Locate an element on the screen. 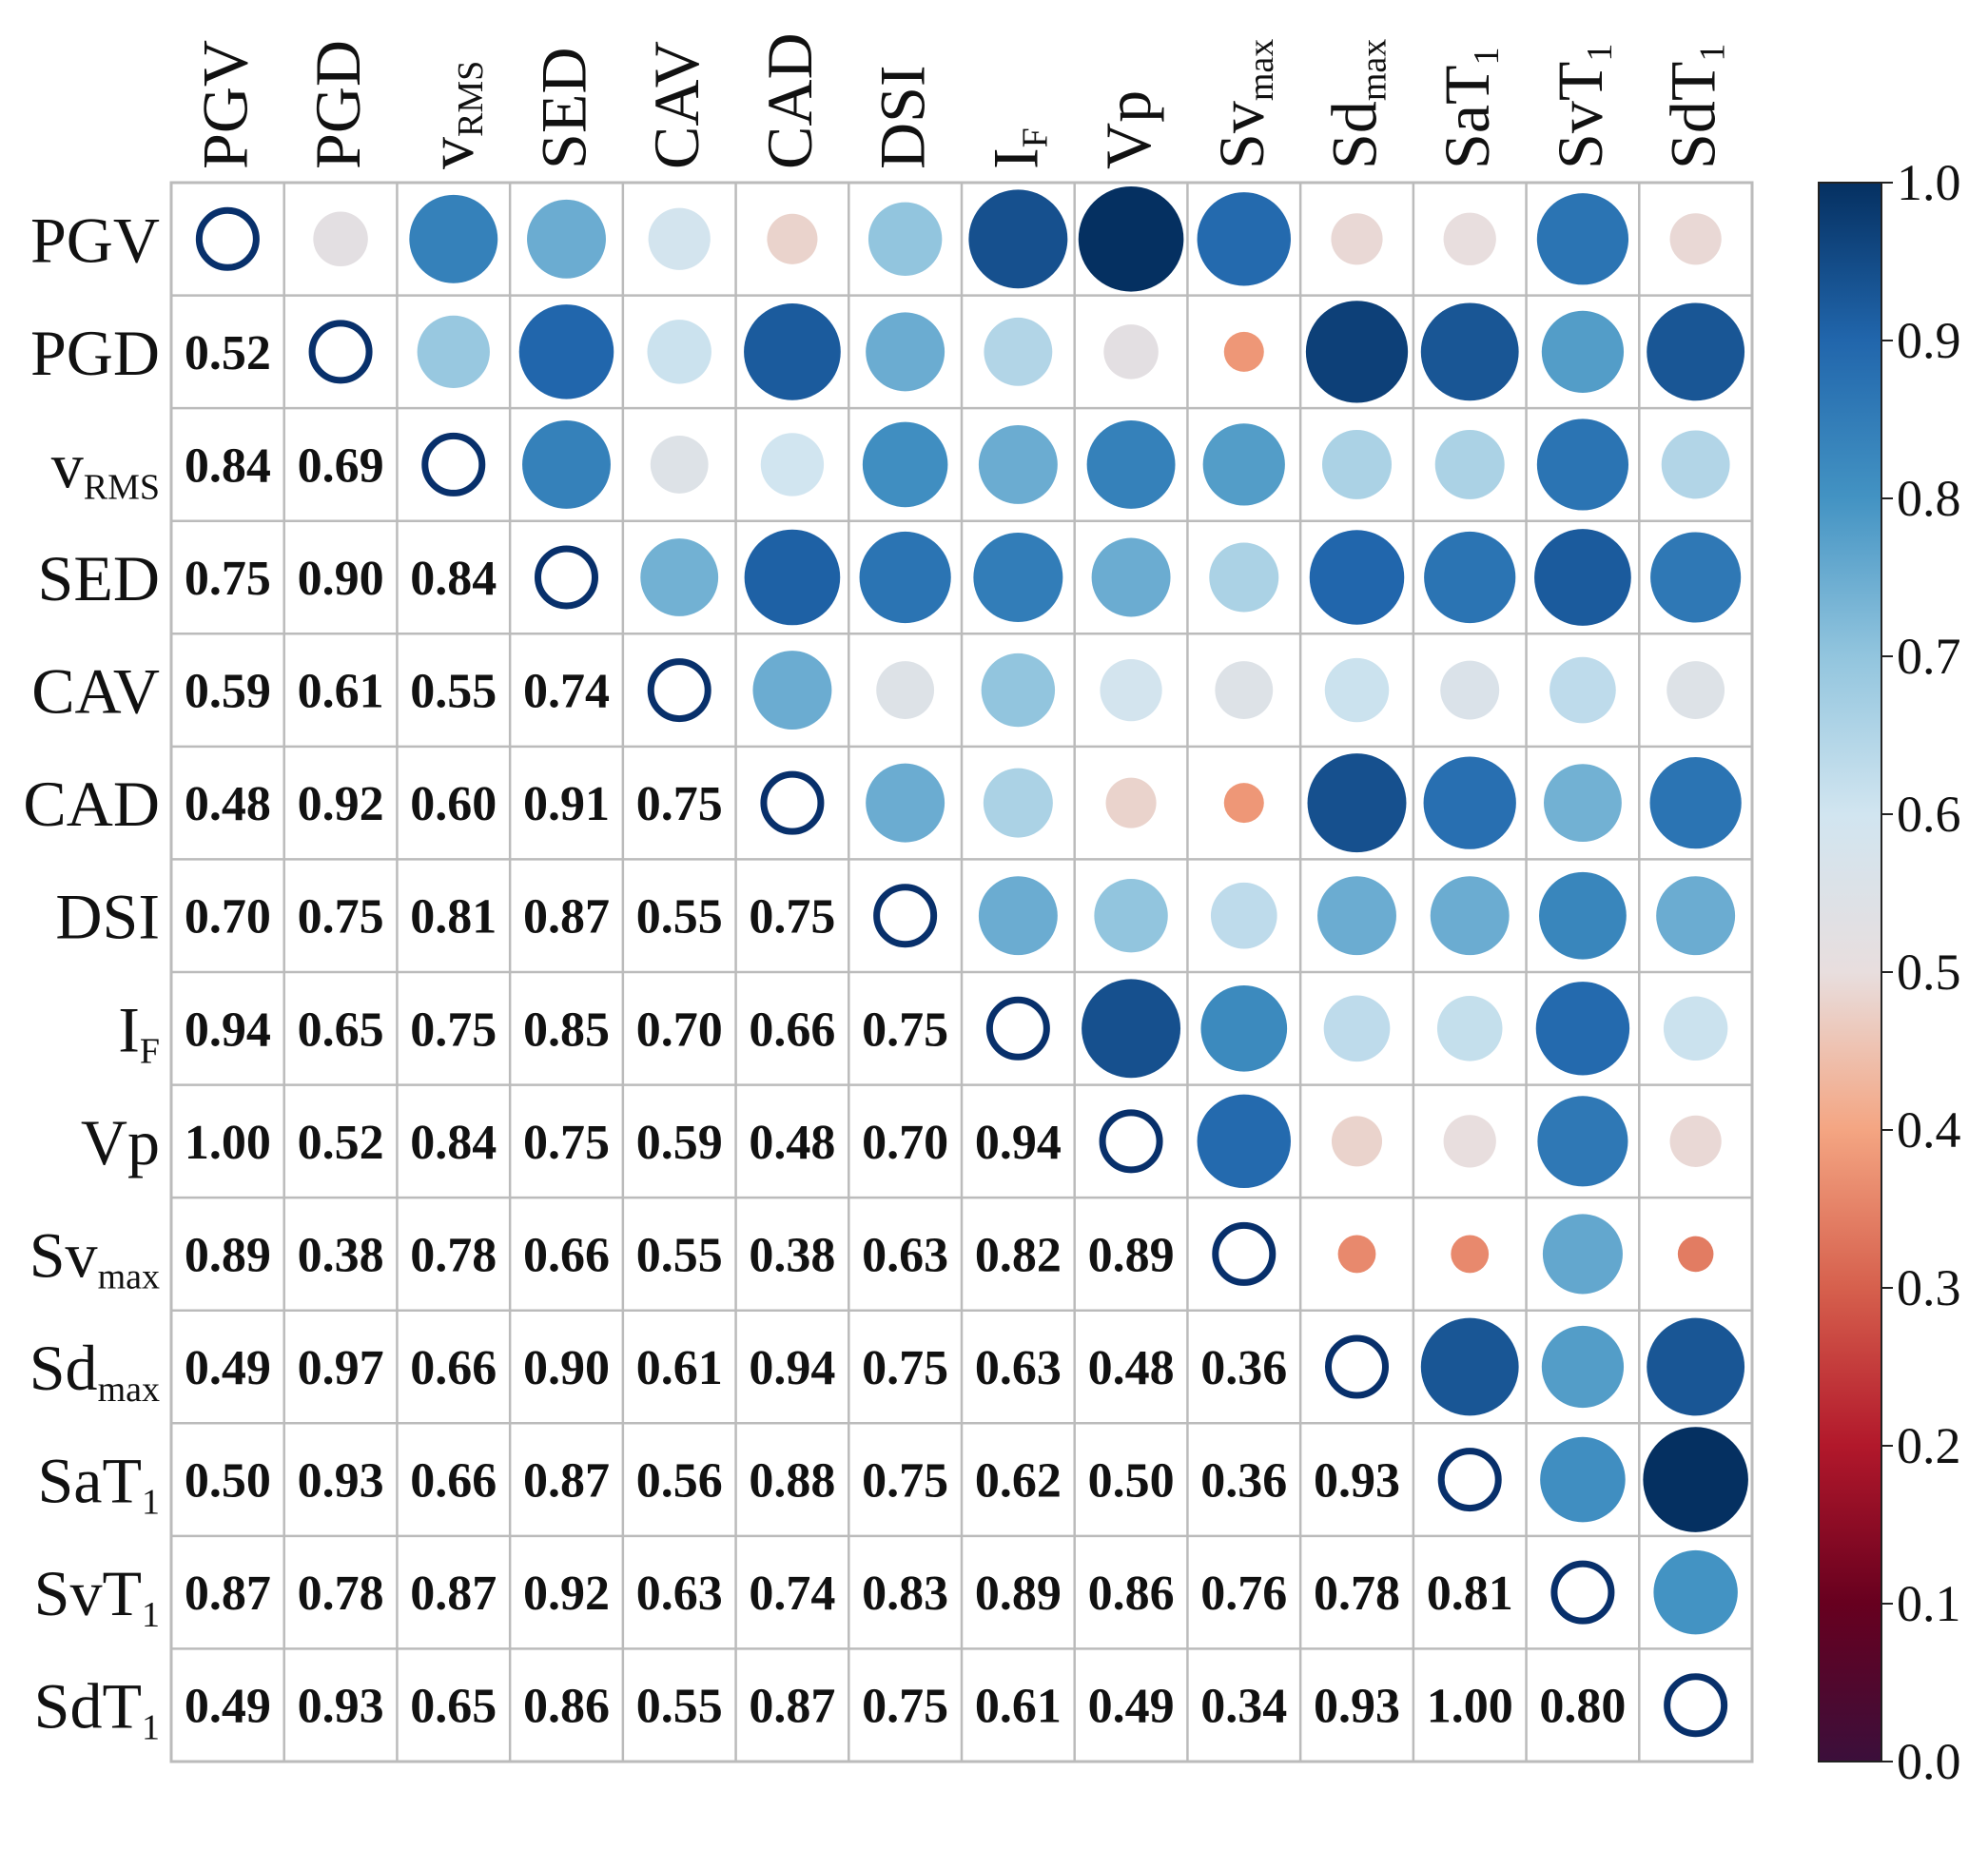 This screenshot has height=1850, width=1988. column-label: Vp is located at coordinates (1128, 129).